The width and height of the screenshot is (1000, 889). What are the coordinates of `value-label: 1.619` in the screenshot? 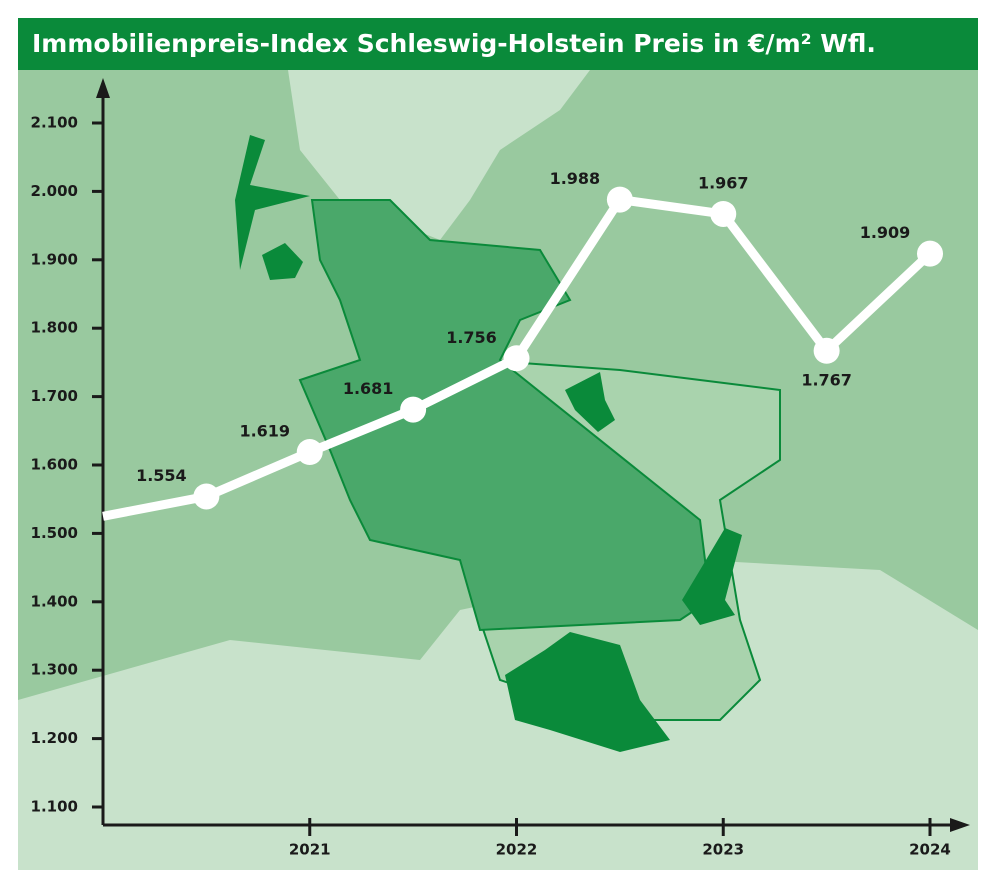 It's located at (264, 431).